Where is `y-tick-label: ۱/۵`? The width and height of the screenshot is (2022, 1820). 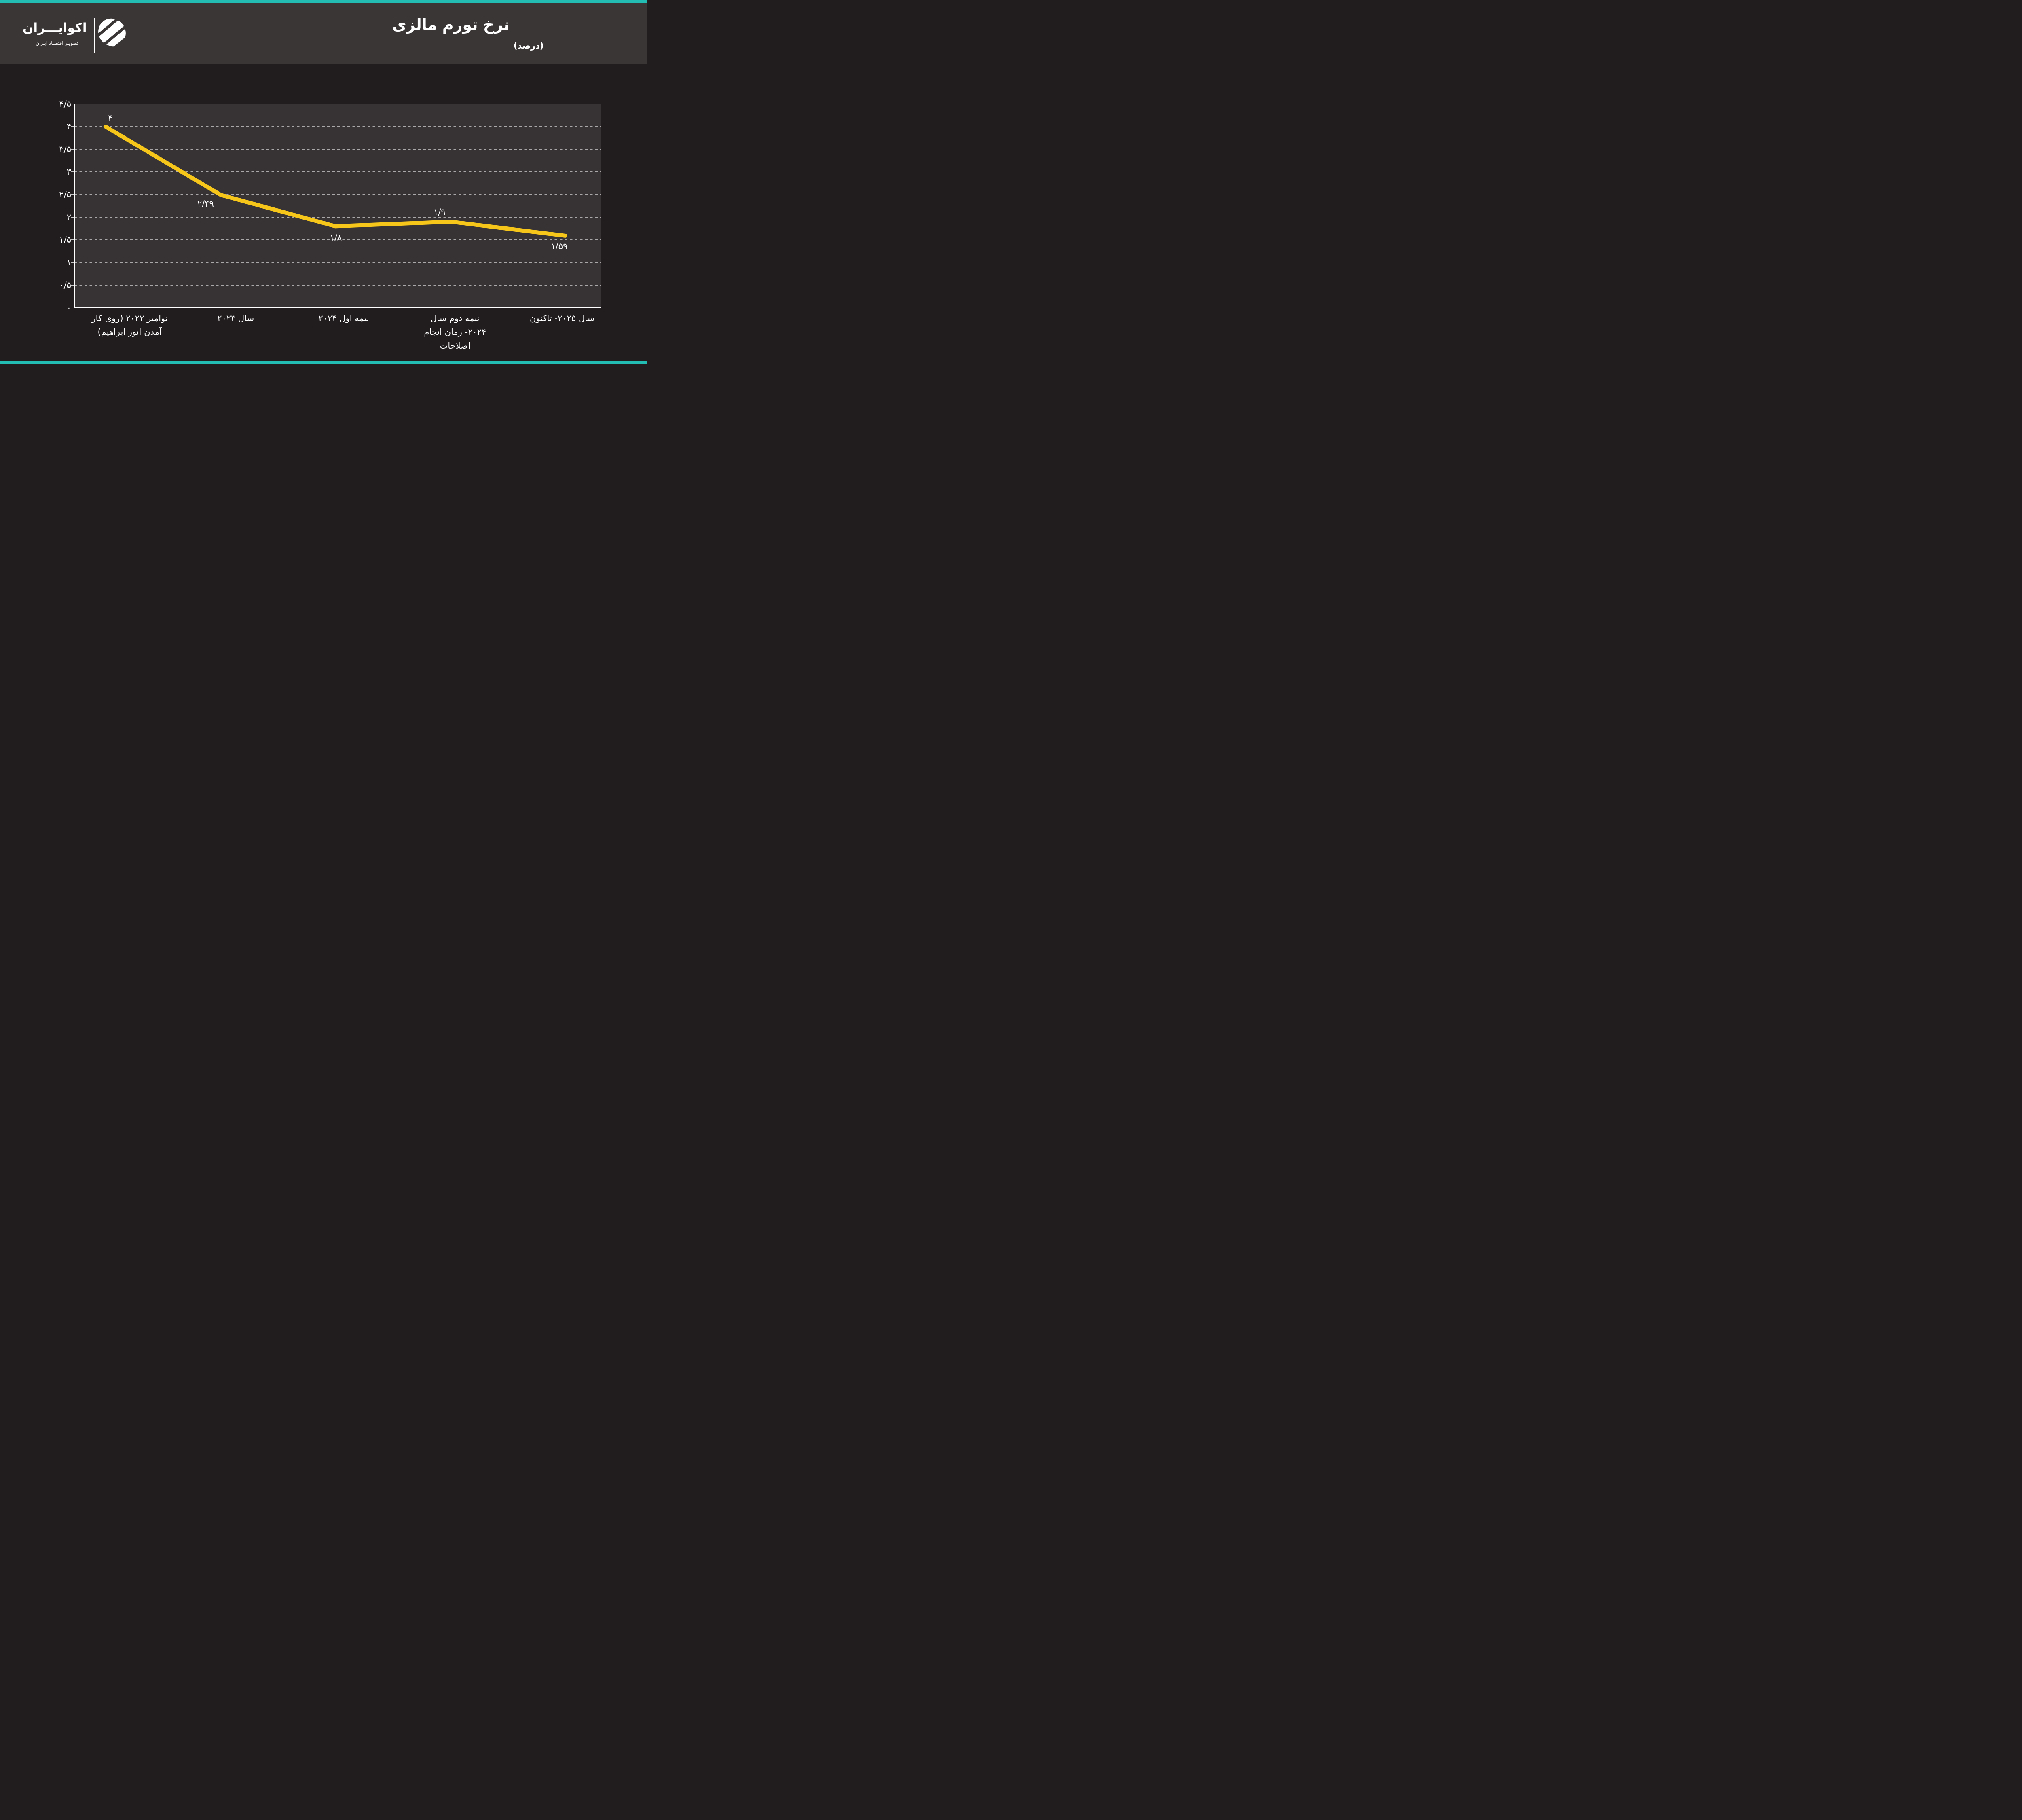 y-tick-label: ۱/۵ is located at coordinates (65, 240).